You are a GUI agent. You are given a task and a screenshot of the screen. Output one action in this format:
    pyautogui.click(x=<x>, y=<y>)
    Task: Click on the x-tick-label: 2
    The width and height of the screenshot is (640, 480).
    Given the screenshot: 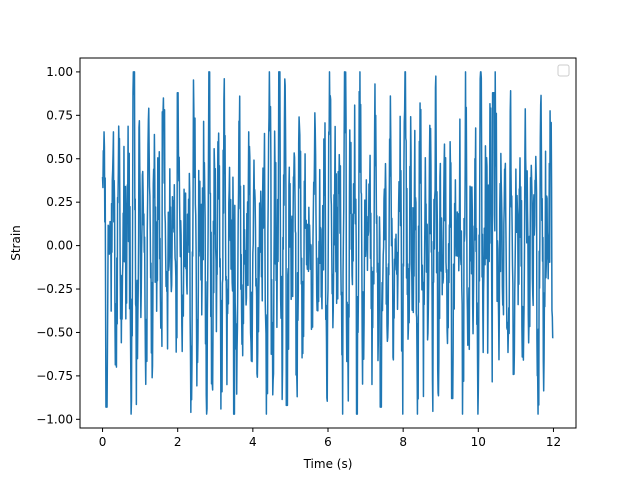 What is the action you would take?
    pyautogui.click(x=178, y=442)
    